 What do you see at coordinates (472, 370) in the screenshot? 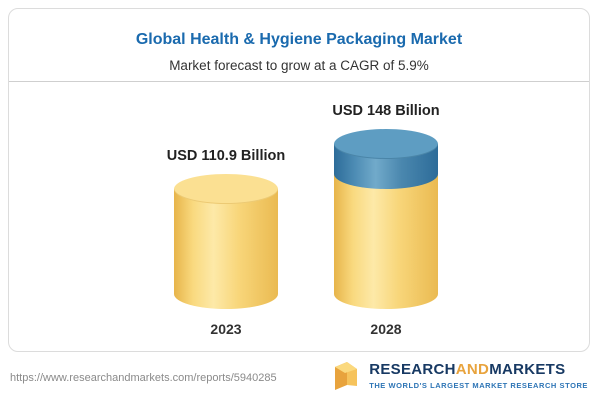
I see `logo-word-and: AND` at bounding box center [472, 370].